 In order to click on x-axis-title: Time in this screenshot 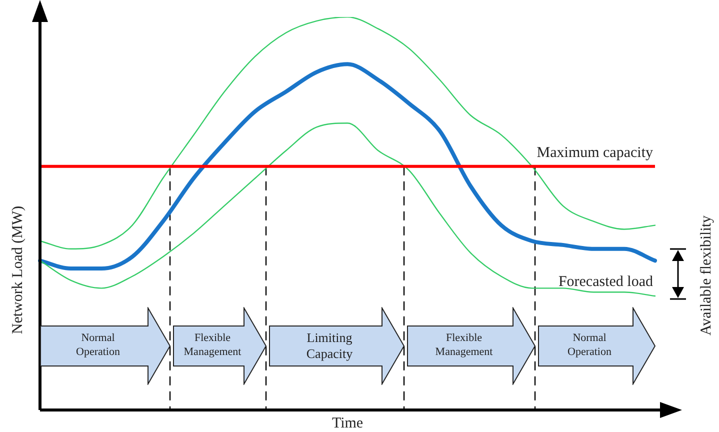, I will do `click(348, 423)`.